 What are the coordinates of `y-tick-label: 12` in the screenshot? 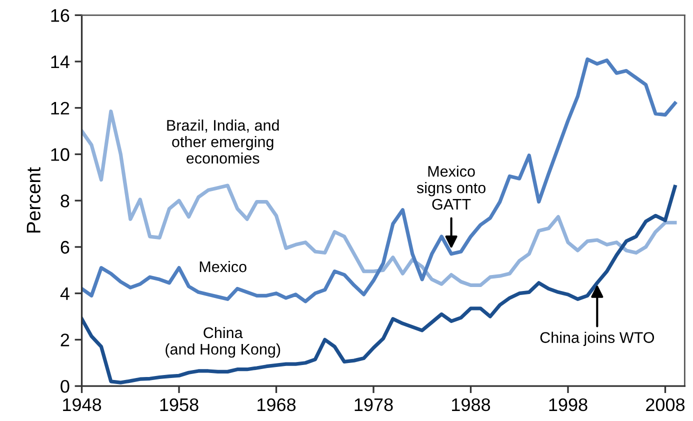 It's located at (60, 108).